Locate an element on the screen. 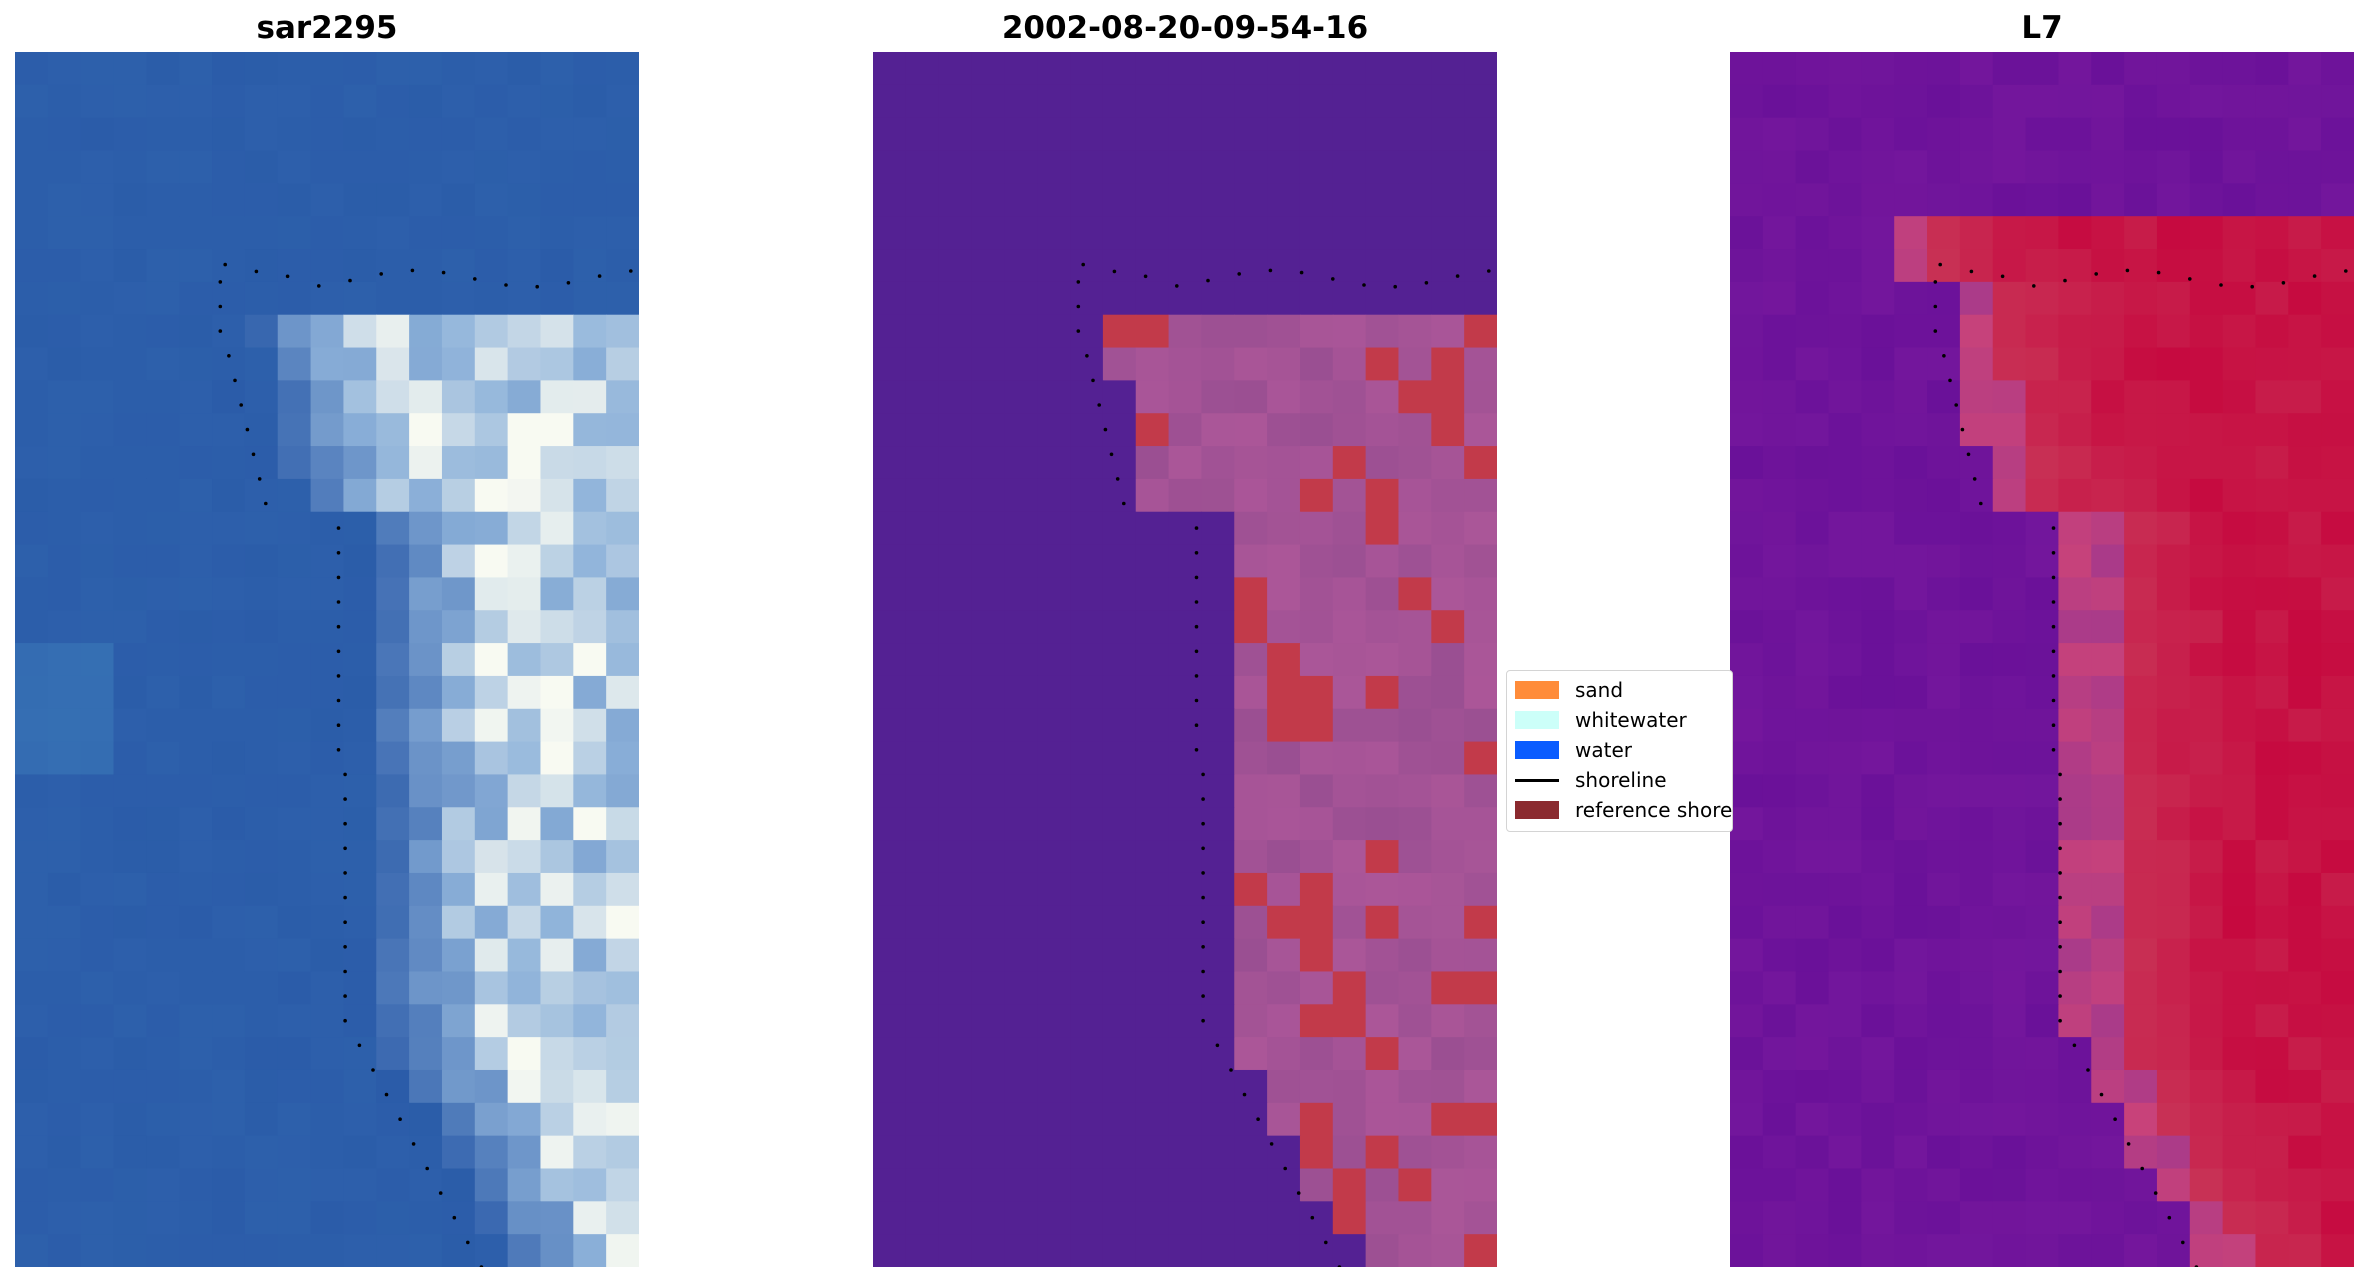  panel-title-sar: sar2295 is located at coordinates (327, 28).